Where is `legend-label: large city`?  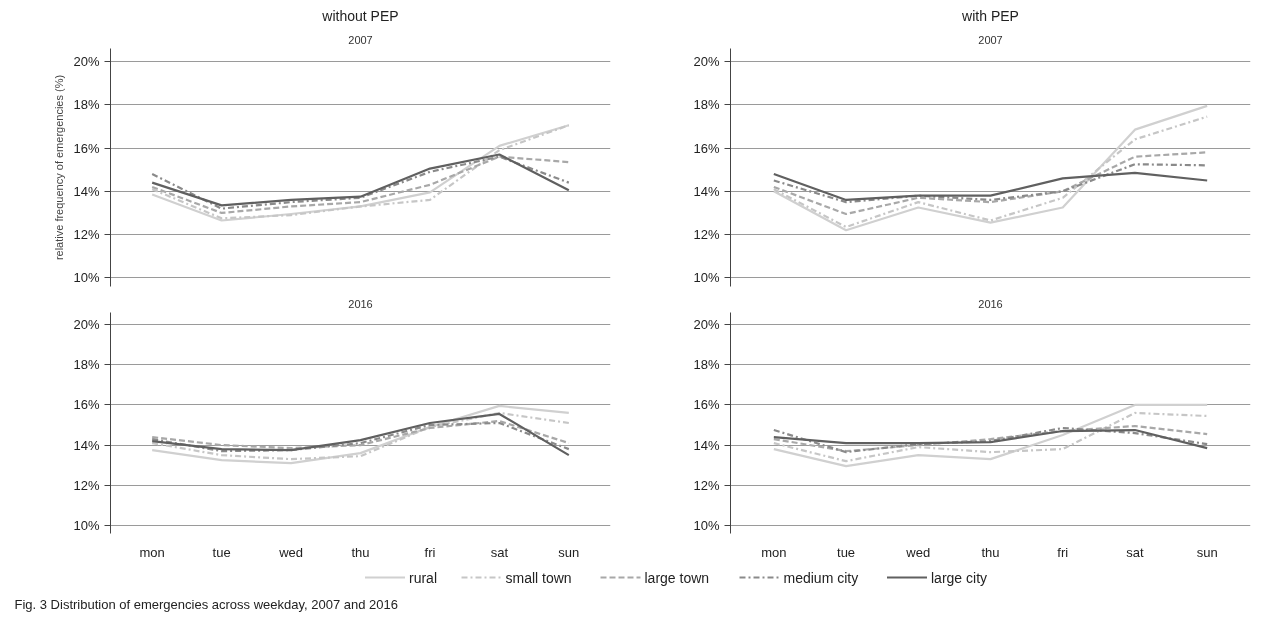
legend-label: large city is located at coordinates (959, 577).